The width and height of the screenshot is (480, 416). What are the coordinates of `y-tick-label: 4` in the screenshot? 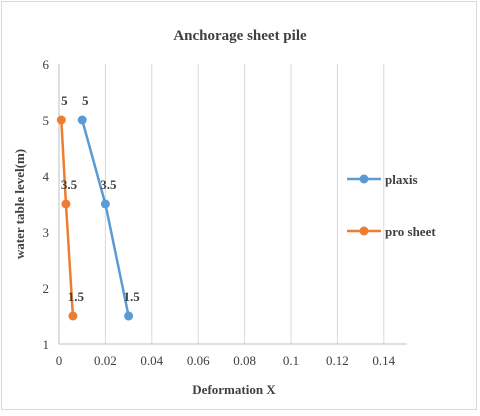 It's located at (46, 176).